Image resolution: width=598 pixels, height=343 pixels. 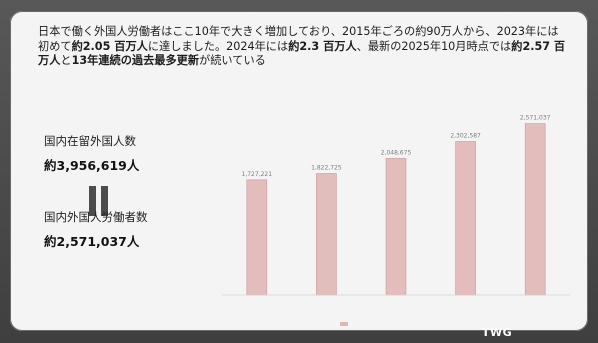 What do you see at coordinates (218, 46) in the screenshot?
I see `headline-part: に達しました。2024年には` at bounding box center [218, 46].